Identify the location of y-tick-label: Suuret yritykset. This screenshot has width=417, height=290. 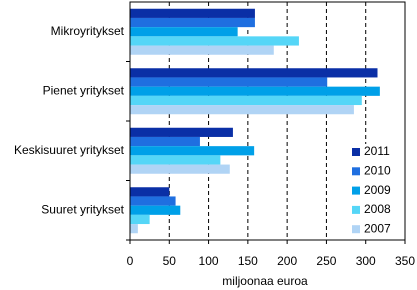
(82, 209).